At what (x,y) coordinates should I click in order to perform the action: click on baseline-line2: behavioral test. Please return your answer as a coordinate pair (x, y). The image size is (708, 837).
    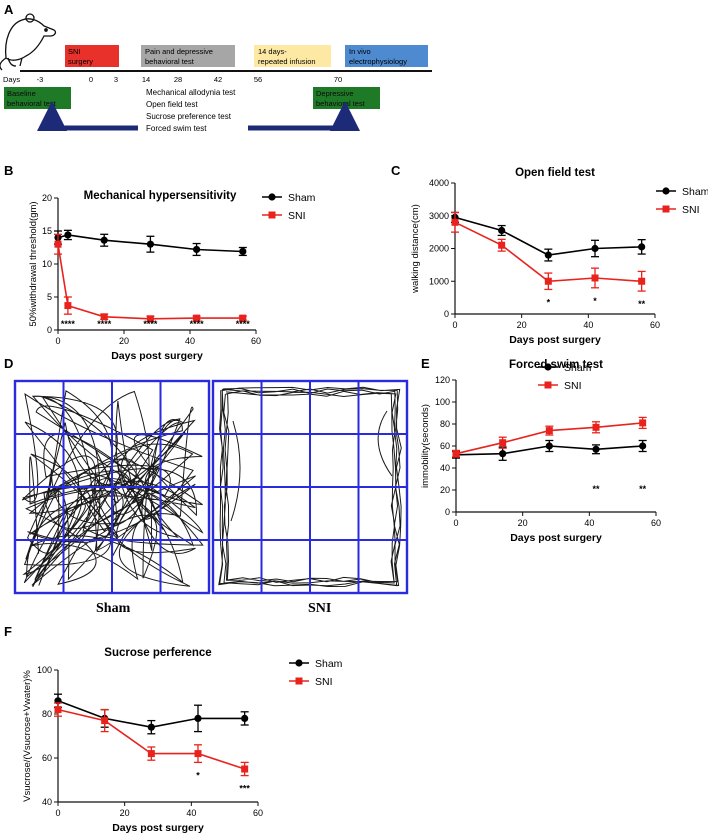
    Looking at the image, I should click on (32, 103).